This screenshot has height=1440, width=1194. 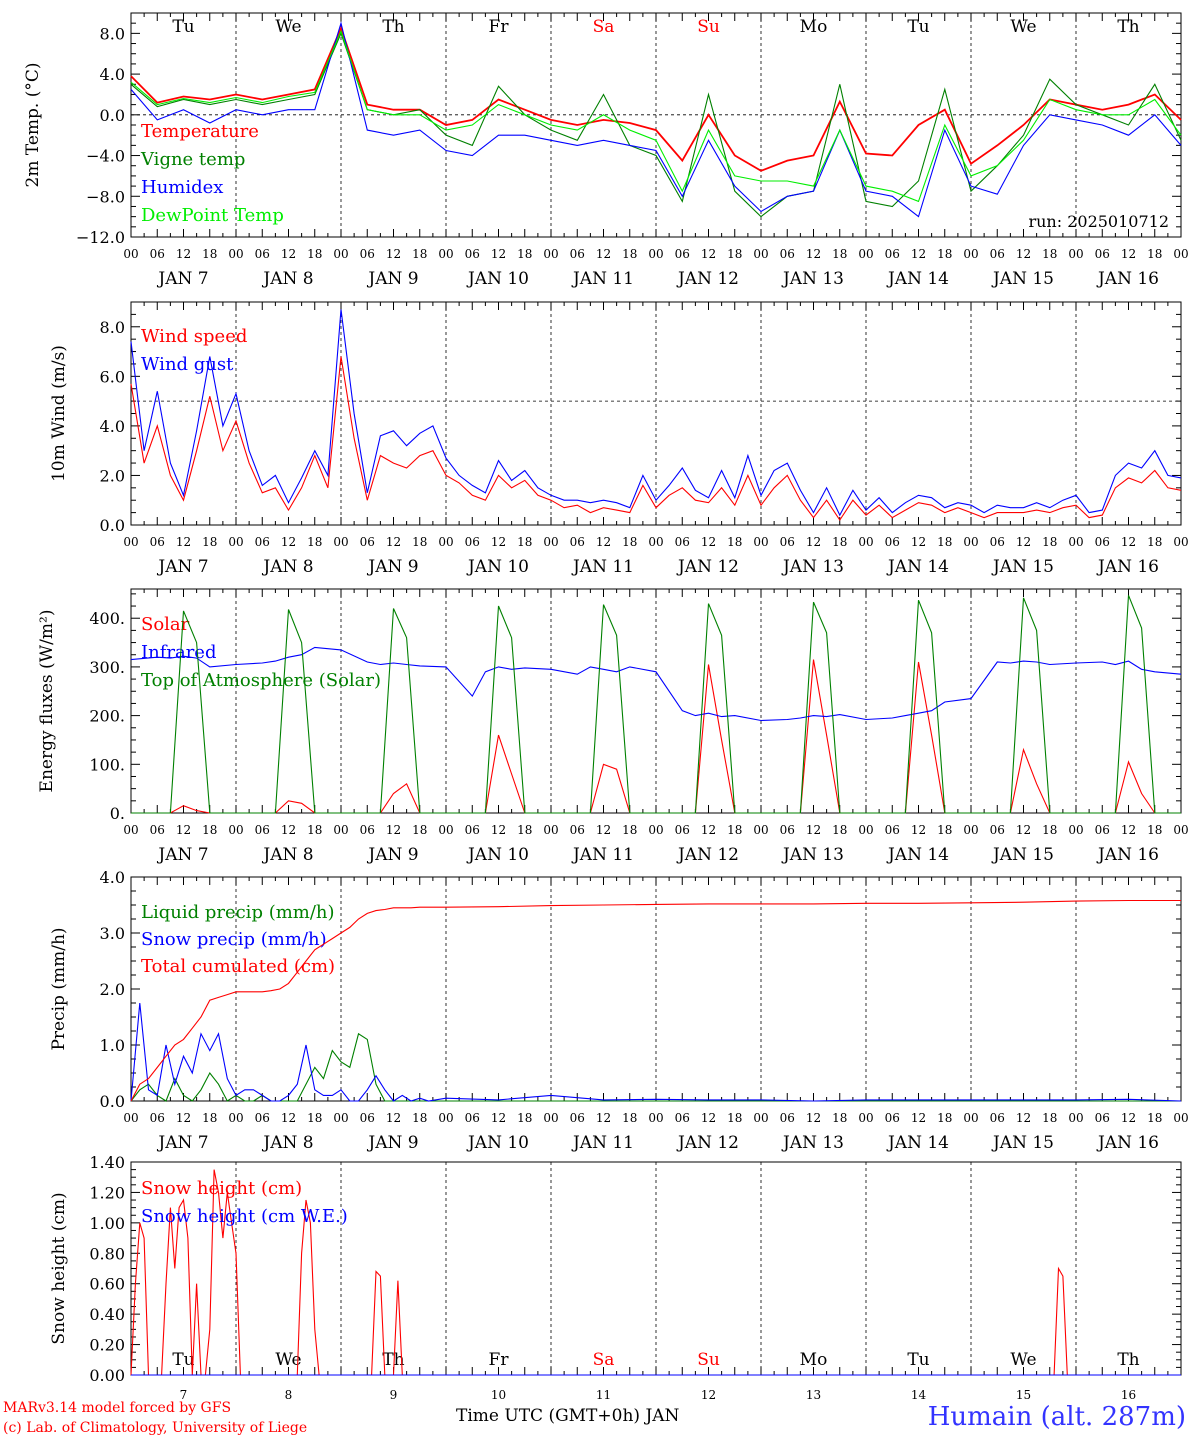 I want to click on series-line-humidex, so click(x=656, y=119).